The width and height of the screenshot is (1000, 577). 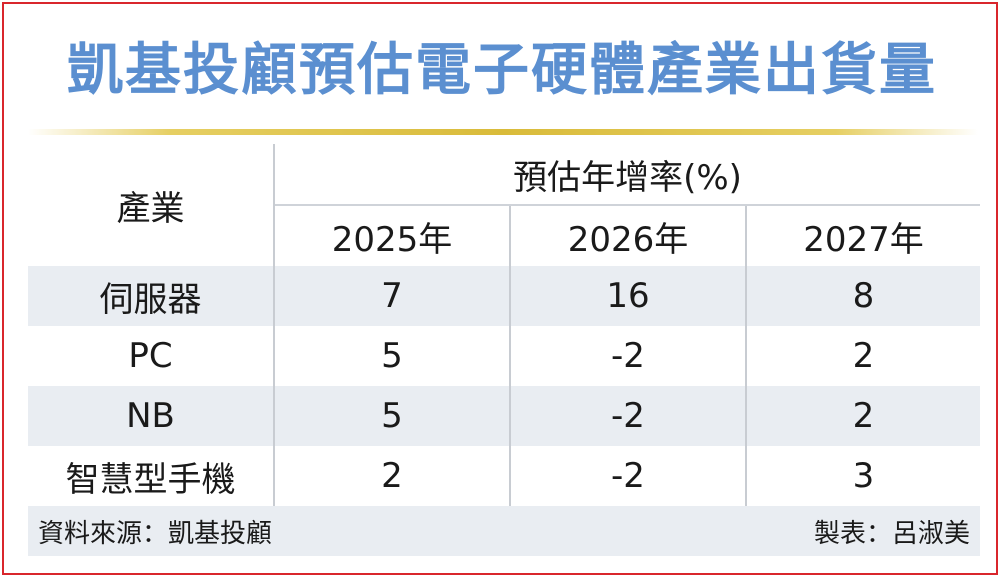 I want to click on growth-rate-header: 預估年增率(%), so click(x=627, y=175).